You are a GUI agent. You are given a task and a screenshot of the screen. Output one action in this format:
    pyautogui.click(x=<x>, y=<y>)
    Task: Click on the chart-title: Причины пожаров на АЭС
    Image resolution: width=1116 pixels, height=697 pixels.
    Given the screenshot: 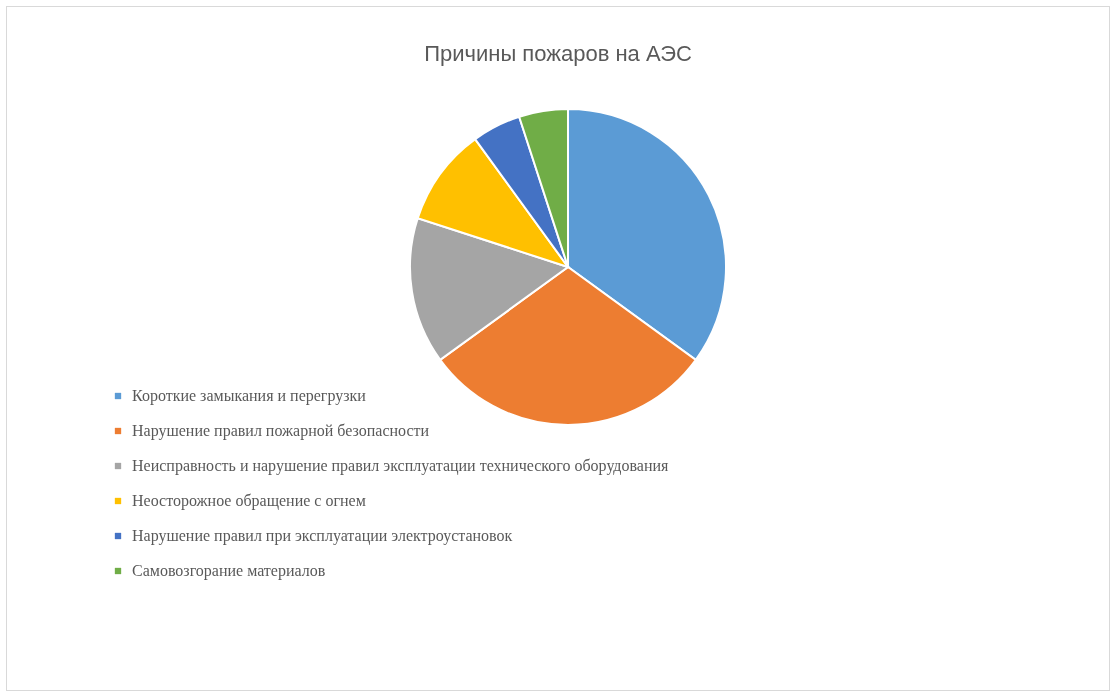 What is the action you would take?
    pyautogui.click(x=558, y=53)
    